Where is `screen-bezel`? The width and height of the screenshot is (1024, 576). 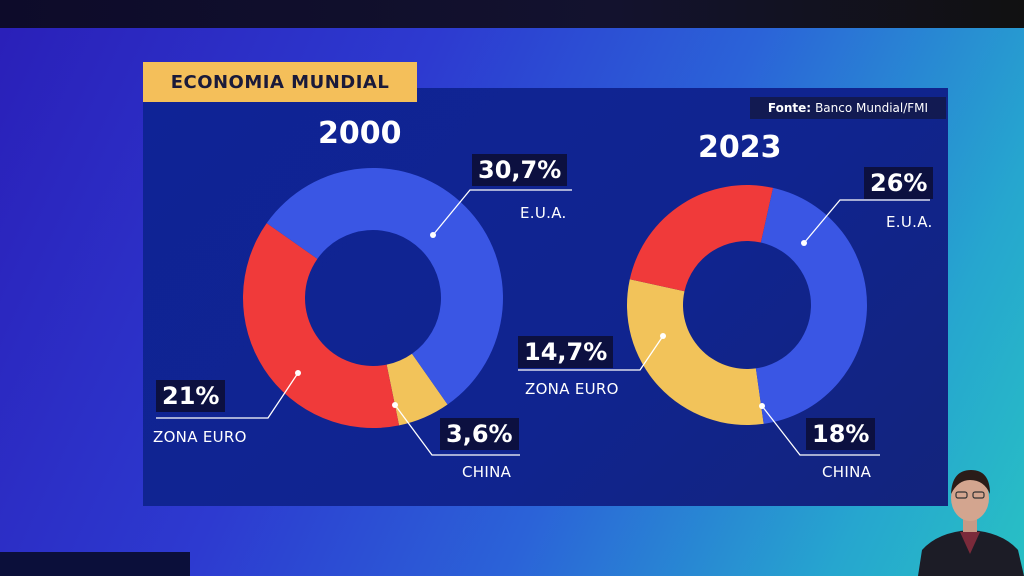 screen-bezel is located at coordinates (512, 14).